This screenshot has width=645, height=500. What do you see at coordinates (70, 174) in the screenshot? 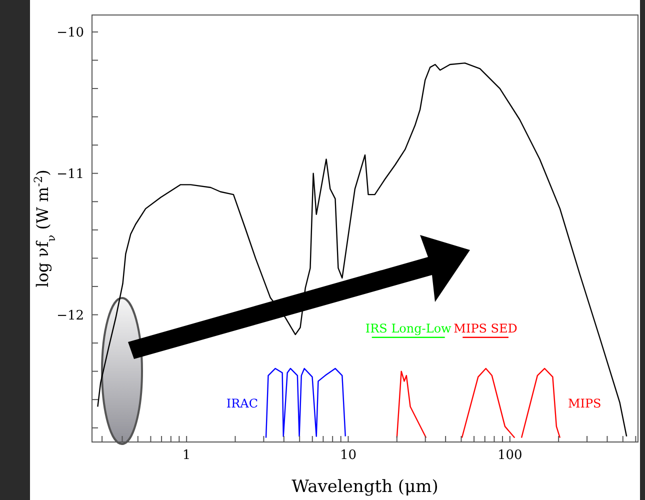
I see `y-tick-label: −11` at bounding box center [70, 174].